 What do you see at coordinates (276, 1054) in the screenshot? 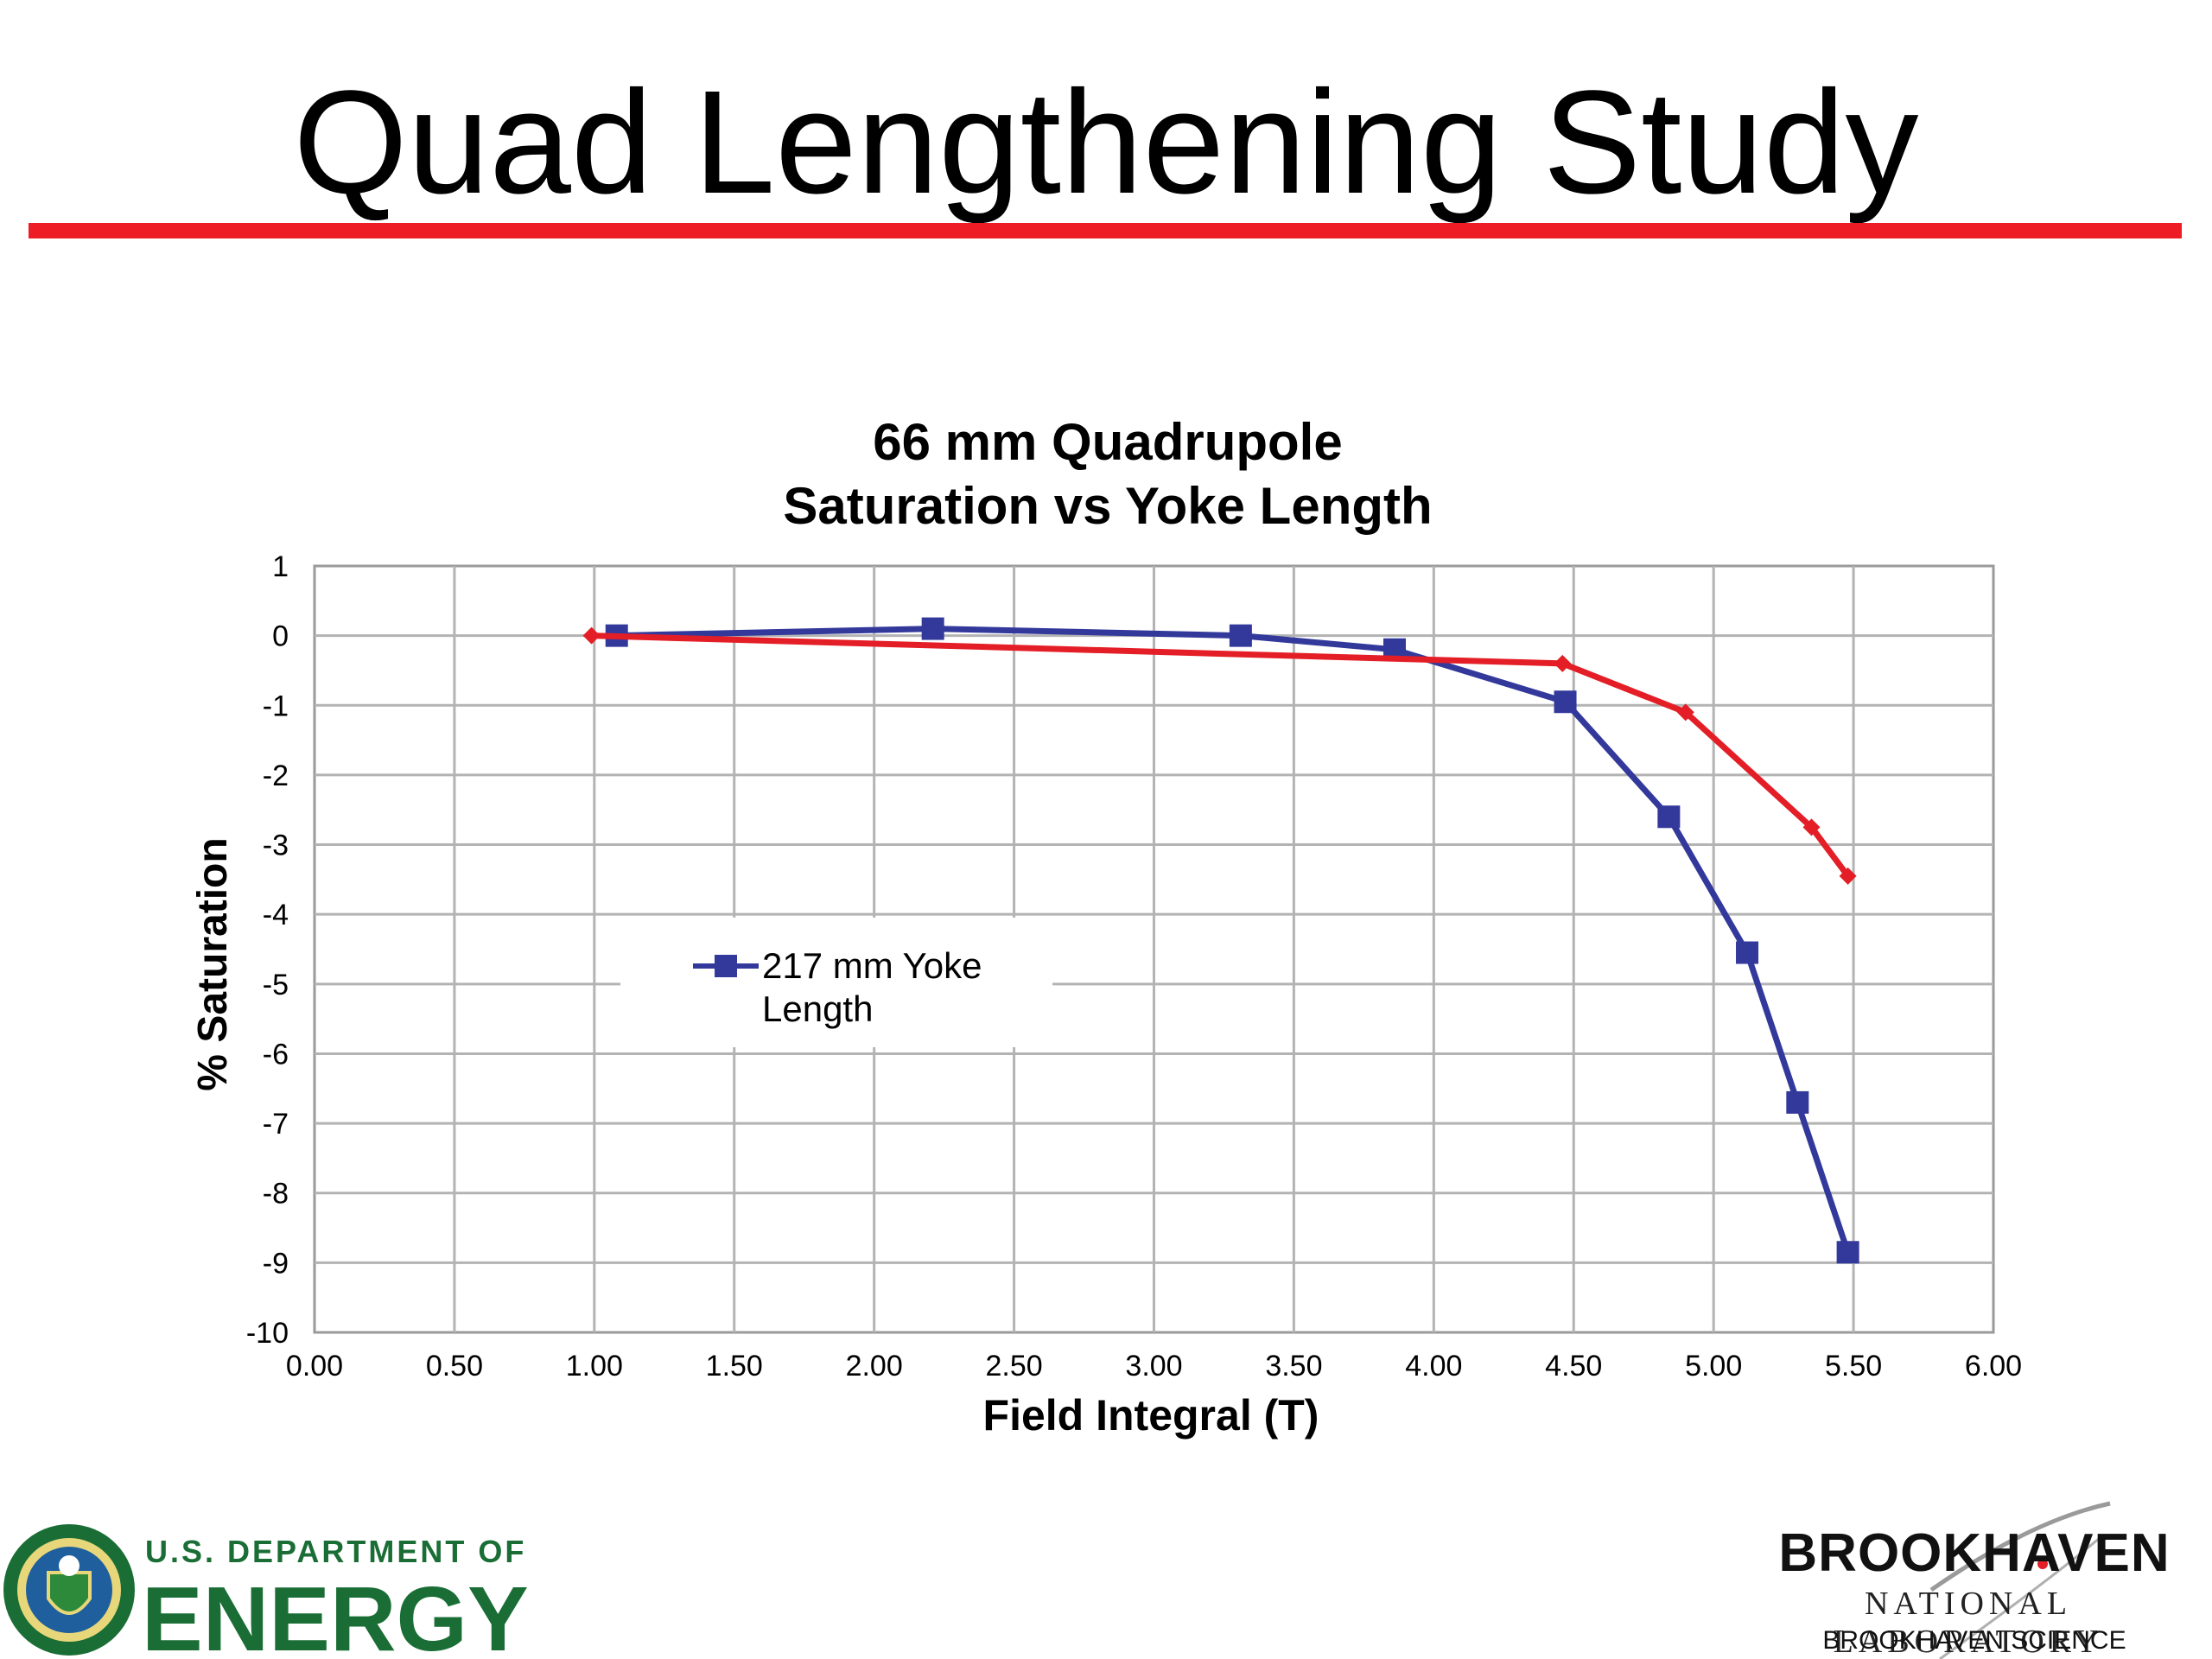
I see `y-tick-label: -6` at bounding box center [276, 1054].